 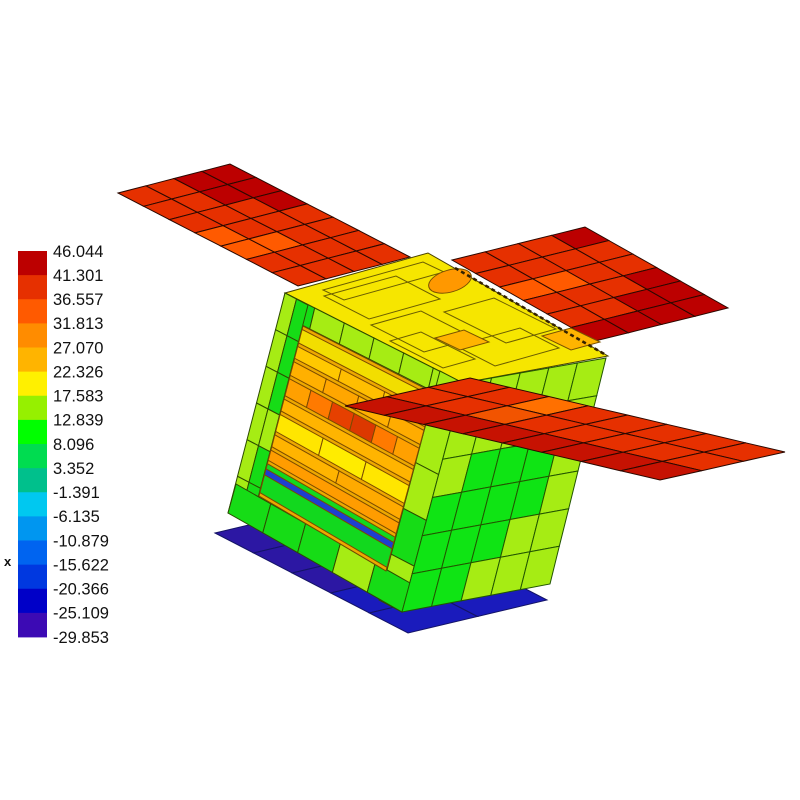 I want to click on legend-tick-label: -15.622, so click(x=81, y=565).